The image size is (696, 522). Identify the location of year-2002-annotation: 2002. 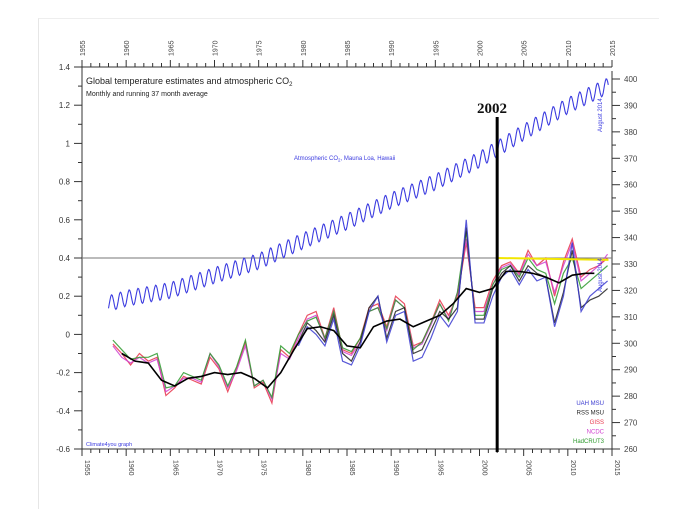
(492, 109).